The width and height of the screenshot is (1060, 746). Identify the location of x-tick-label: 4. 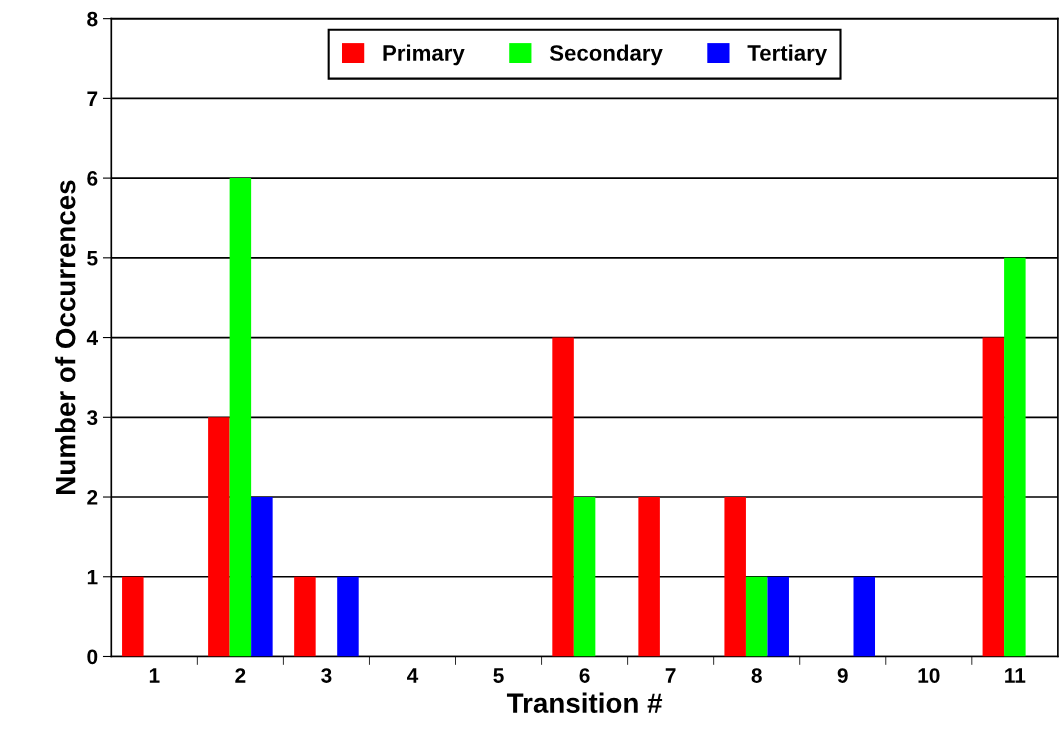
(413, 675).